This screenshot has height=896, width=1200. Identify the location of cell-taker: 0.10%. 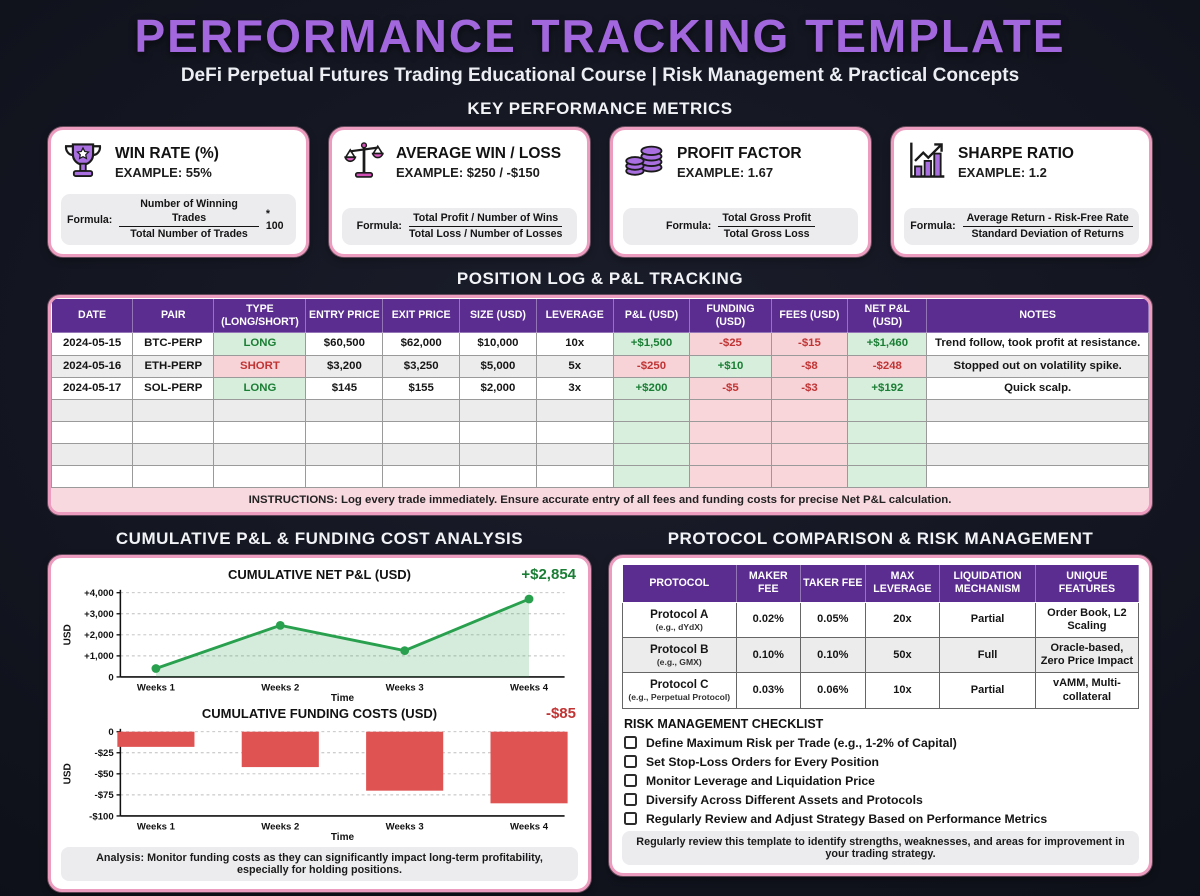
(833, 655).